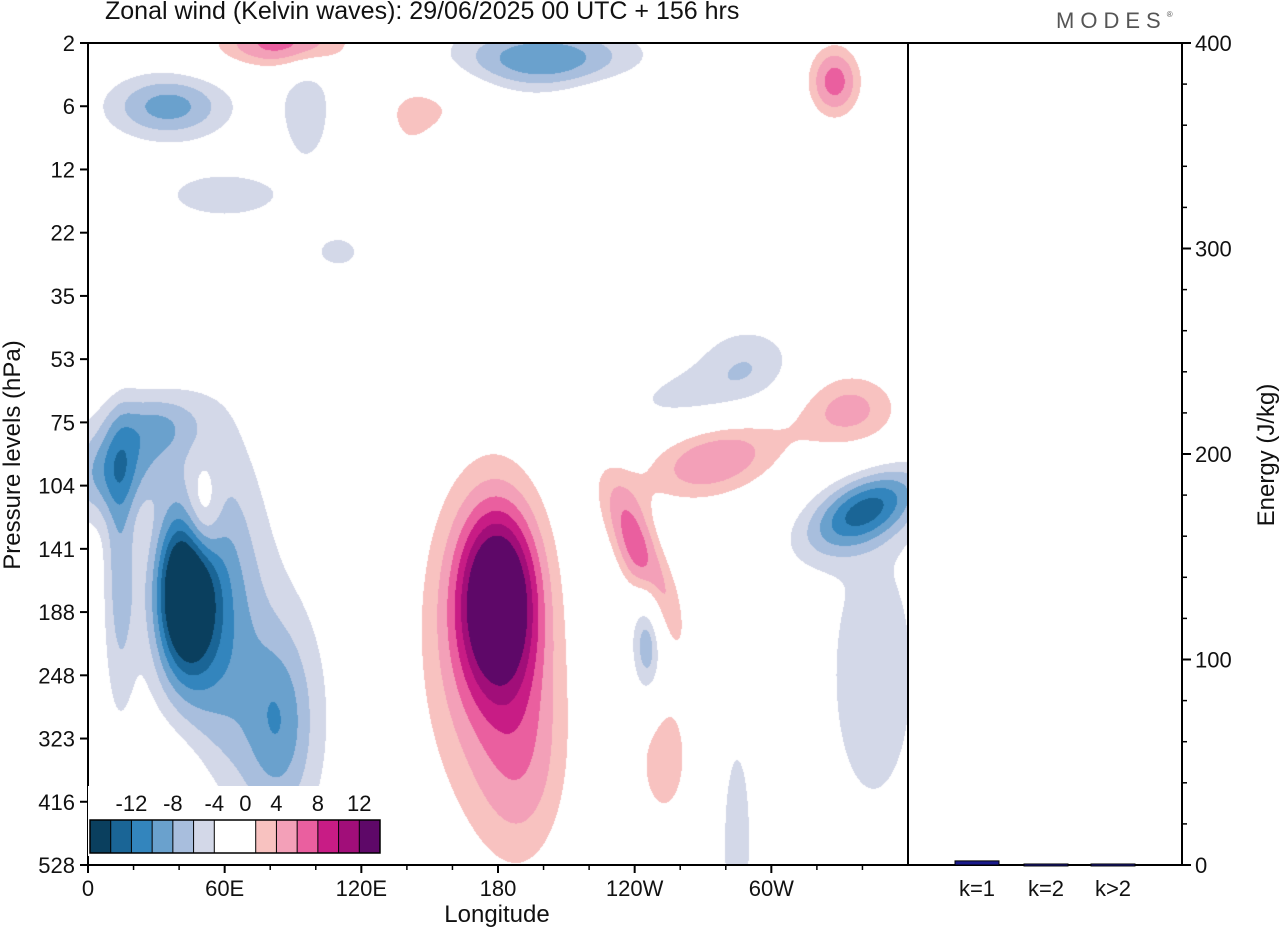 This screenshot has width=1280, height=930. Describe the element at coordinates (245, 803) in the screenshot. I see `colorbar-label: 0` at that location.